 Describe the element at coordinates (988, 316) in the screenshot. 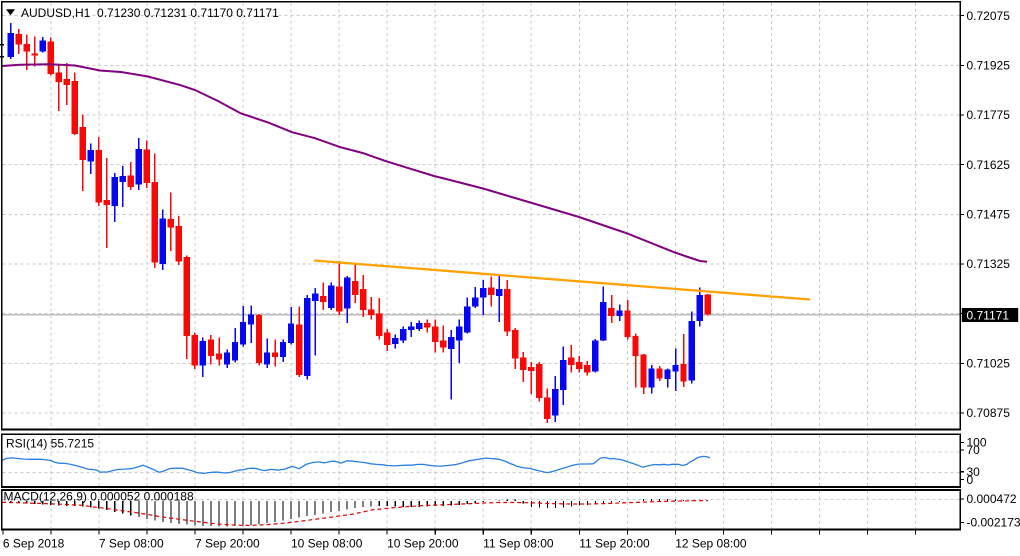

I see `svg-text: 0.71171` at that location.